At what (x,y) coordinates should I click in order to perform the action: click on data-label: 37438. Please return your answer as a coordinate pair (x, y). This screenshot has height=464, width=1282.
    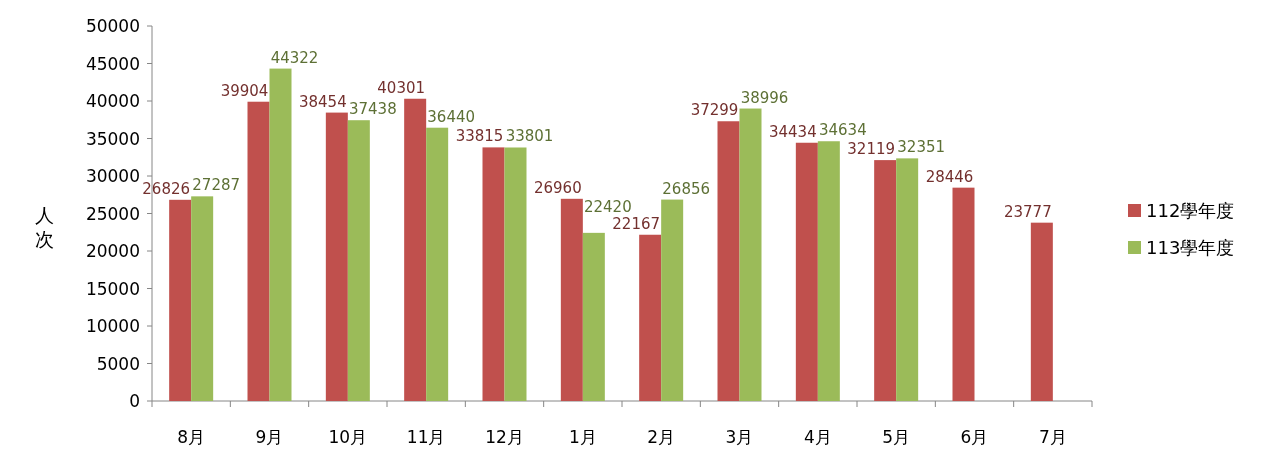
    Looking at the image, I should click on (372, 109).